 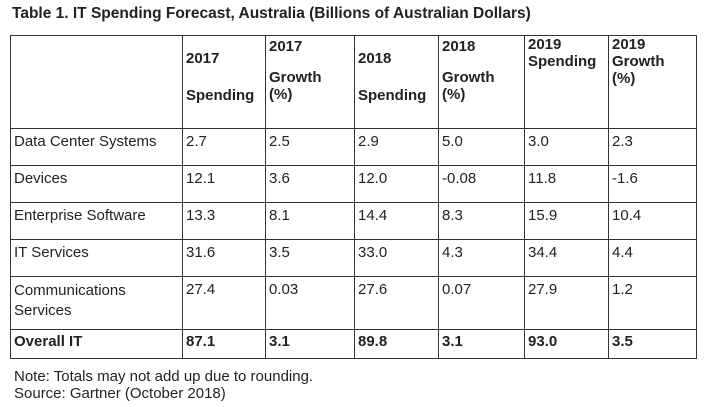 I want to click on cell-2018-growth: -0.08, so click(x=481, y=184).